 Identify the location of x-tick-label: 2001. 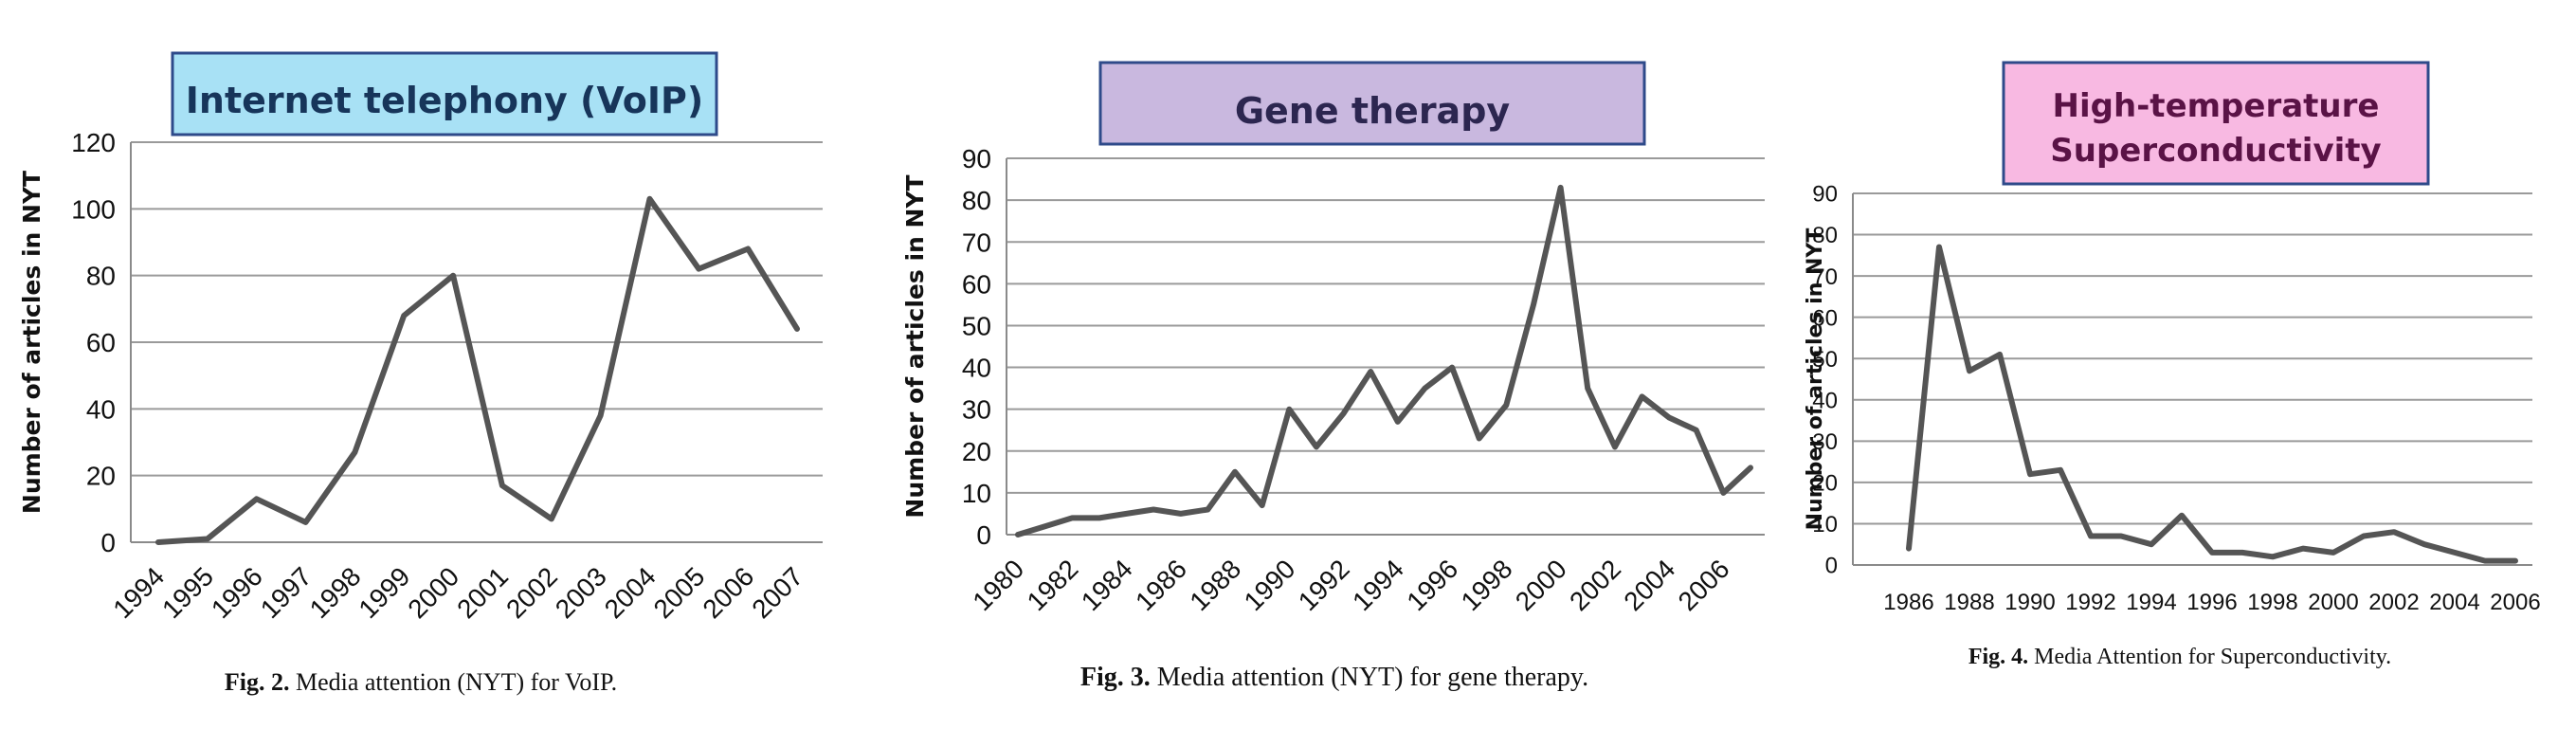
(482, 592).